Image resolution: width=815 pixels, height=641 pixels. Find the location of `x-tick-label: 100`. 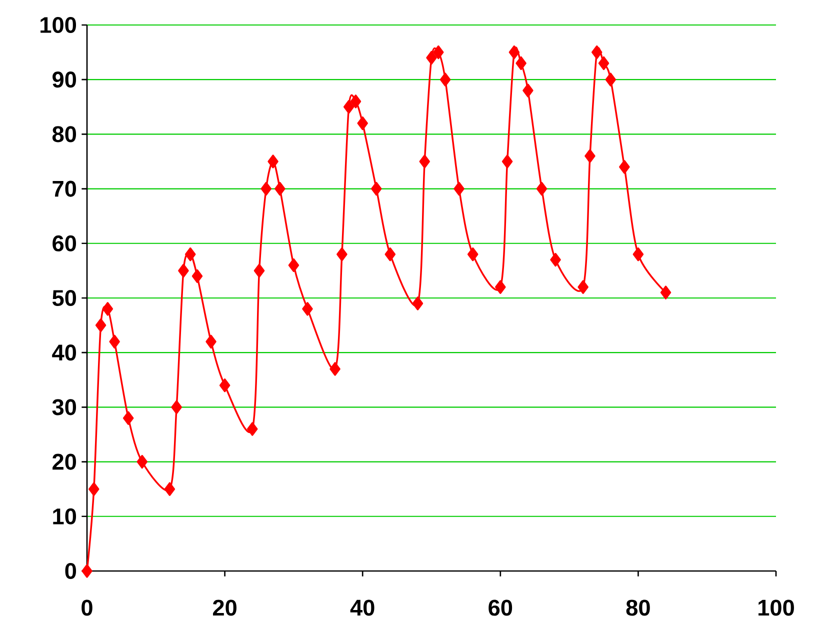

x-tick-label: 100 is located at coordinates (776, 608).